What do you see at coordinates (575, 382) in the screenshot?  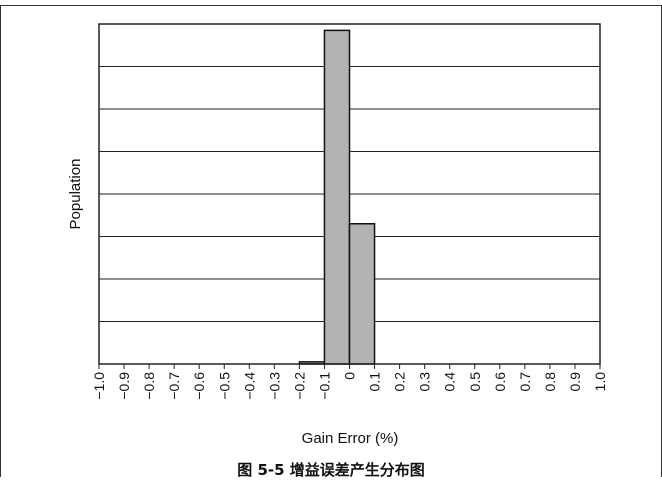 I see `x-tick-label: 0.9` at bounding box center [575, 382].